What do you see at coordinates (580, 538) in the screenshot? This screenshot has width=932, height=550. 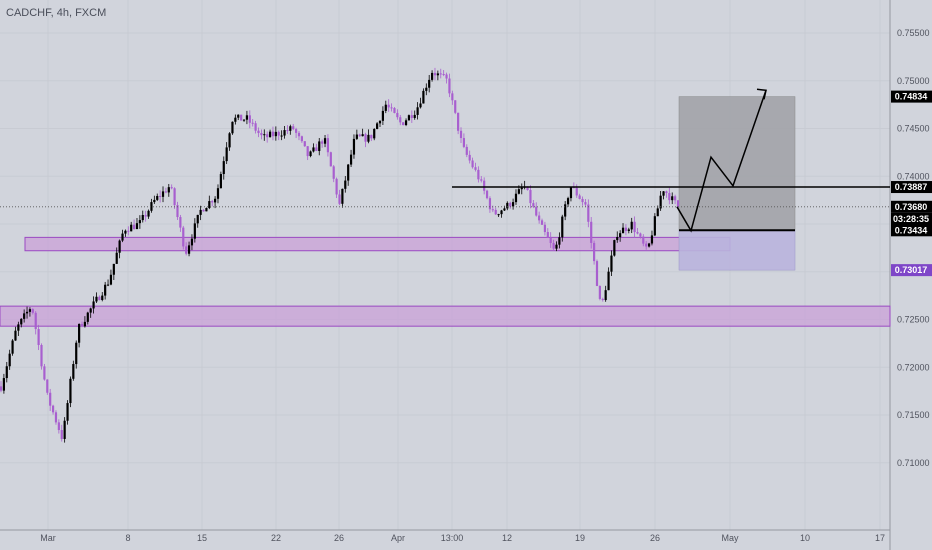 I see `x-tick-label: 19` at bounding box center [580, 538].